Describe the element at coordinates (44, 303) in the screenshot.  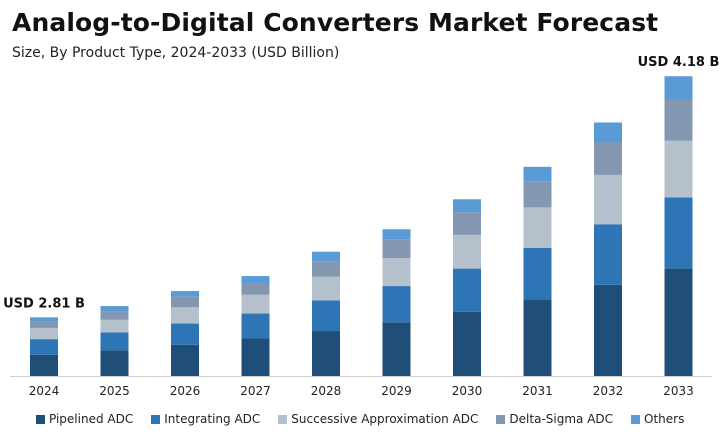
I see `total-annotation: USD 2.81 B` at that location.